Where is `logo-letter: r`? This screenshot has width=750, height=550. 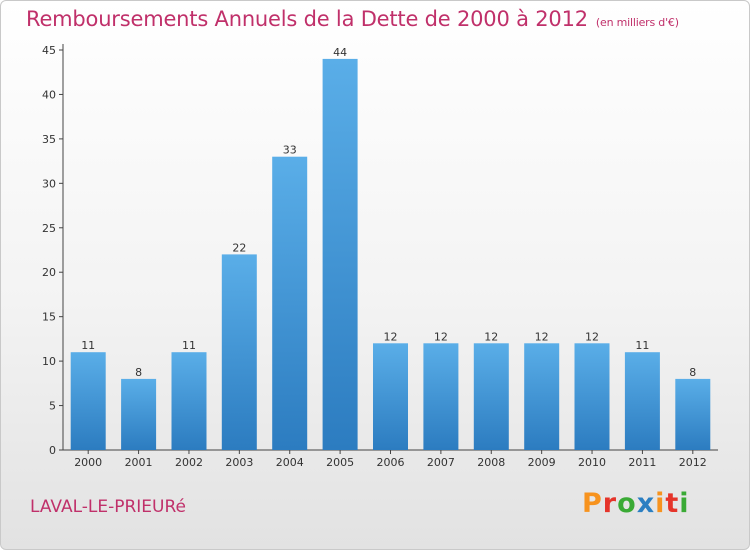 logo-letter: r is located at coordinates (610, 503).